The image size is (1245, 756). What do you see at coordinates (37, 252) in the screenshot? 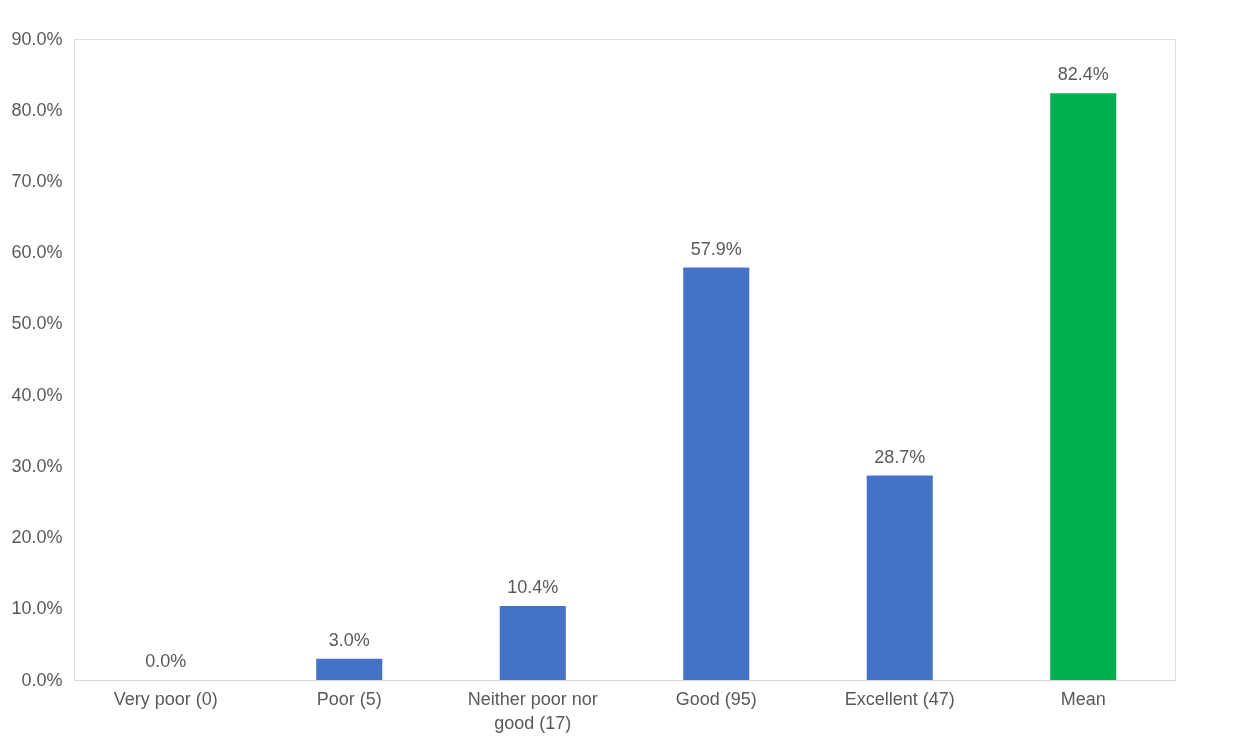
I see `y-tick-label: 60.0%` at bounding box center [37, 252].